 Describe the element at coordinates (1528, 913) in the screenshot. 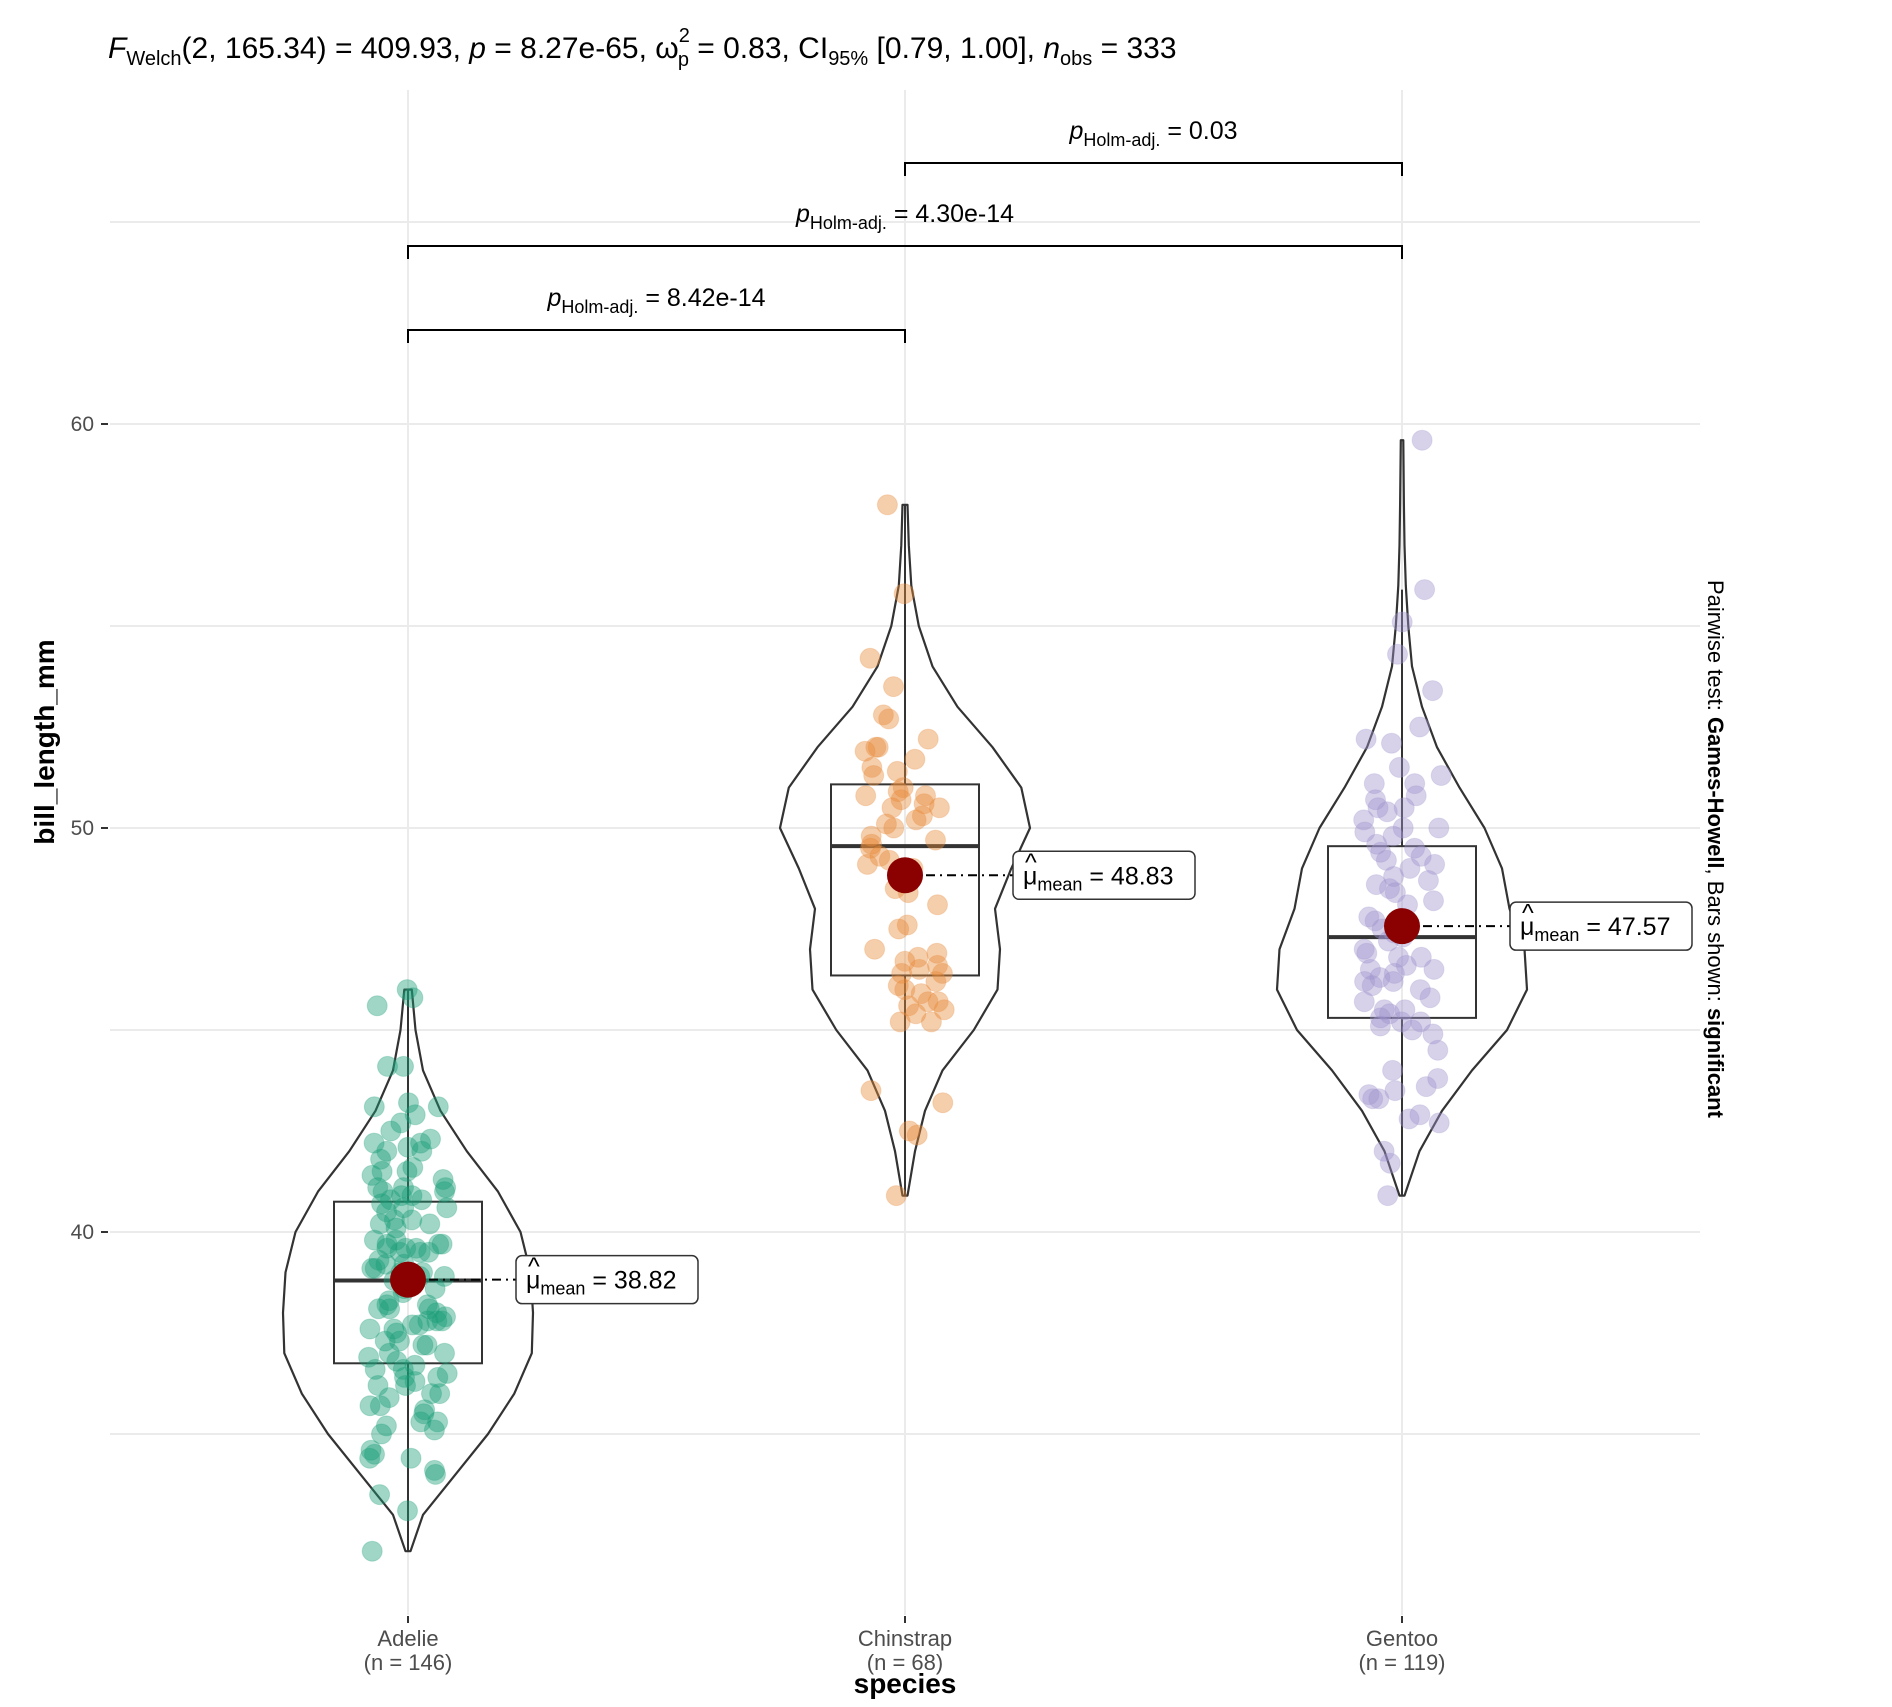

I see `mean-hat: ^` at that location.